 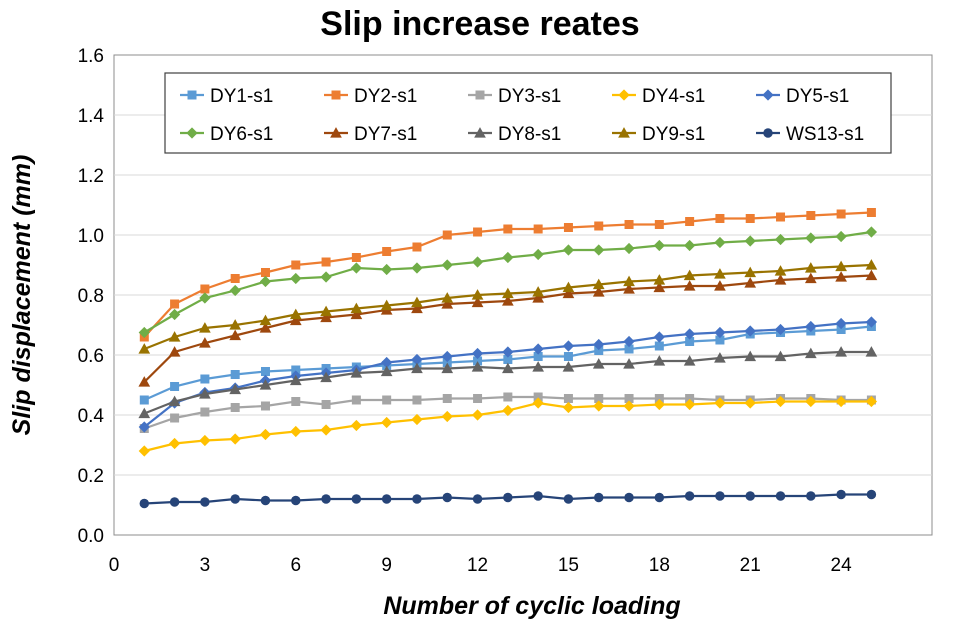 I want to click on legend-label: WS13-s1, so click(x=825, y=134).